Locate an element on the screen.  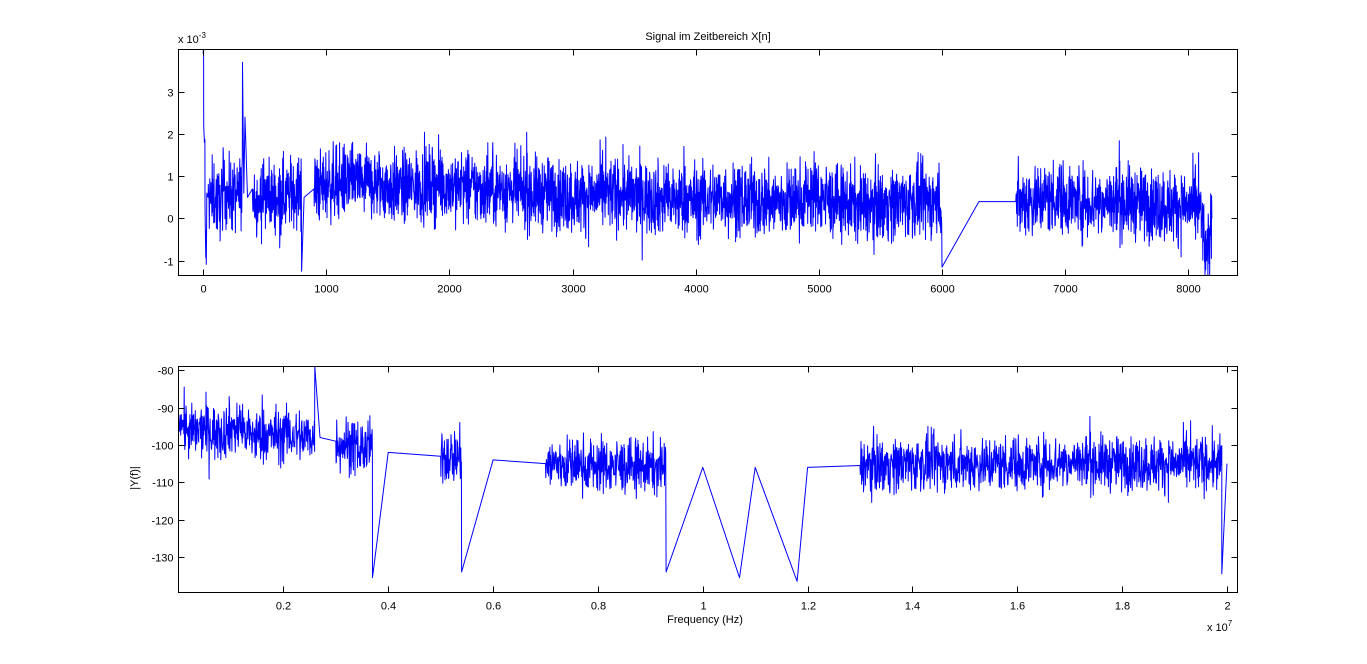
time-domain-y-tick-label: 1 is located at coordinates (170, 178).